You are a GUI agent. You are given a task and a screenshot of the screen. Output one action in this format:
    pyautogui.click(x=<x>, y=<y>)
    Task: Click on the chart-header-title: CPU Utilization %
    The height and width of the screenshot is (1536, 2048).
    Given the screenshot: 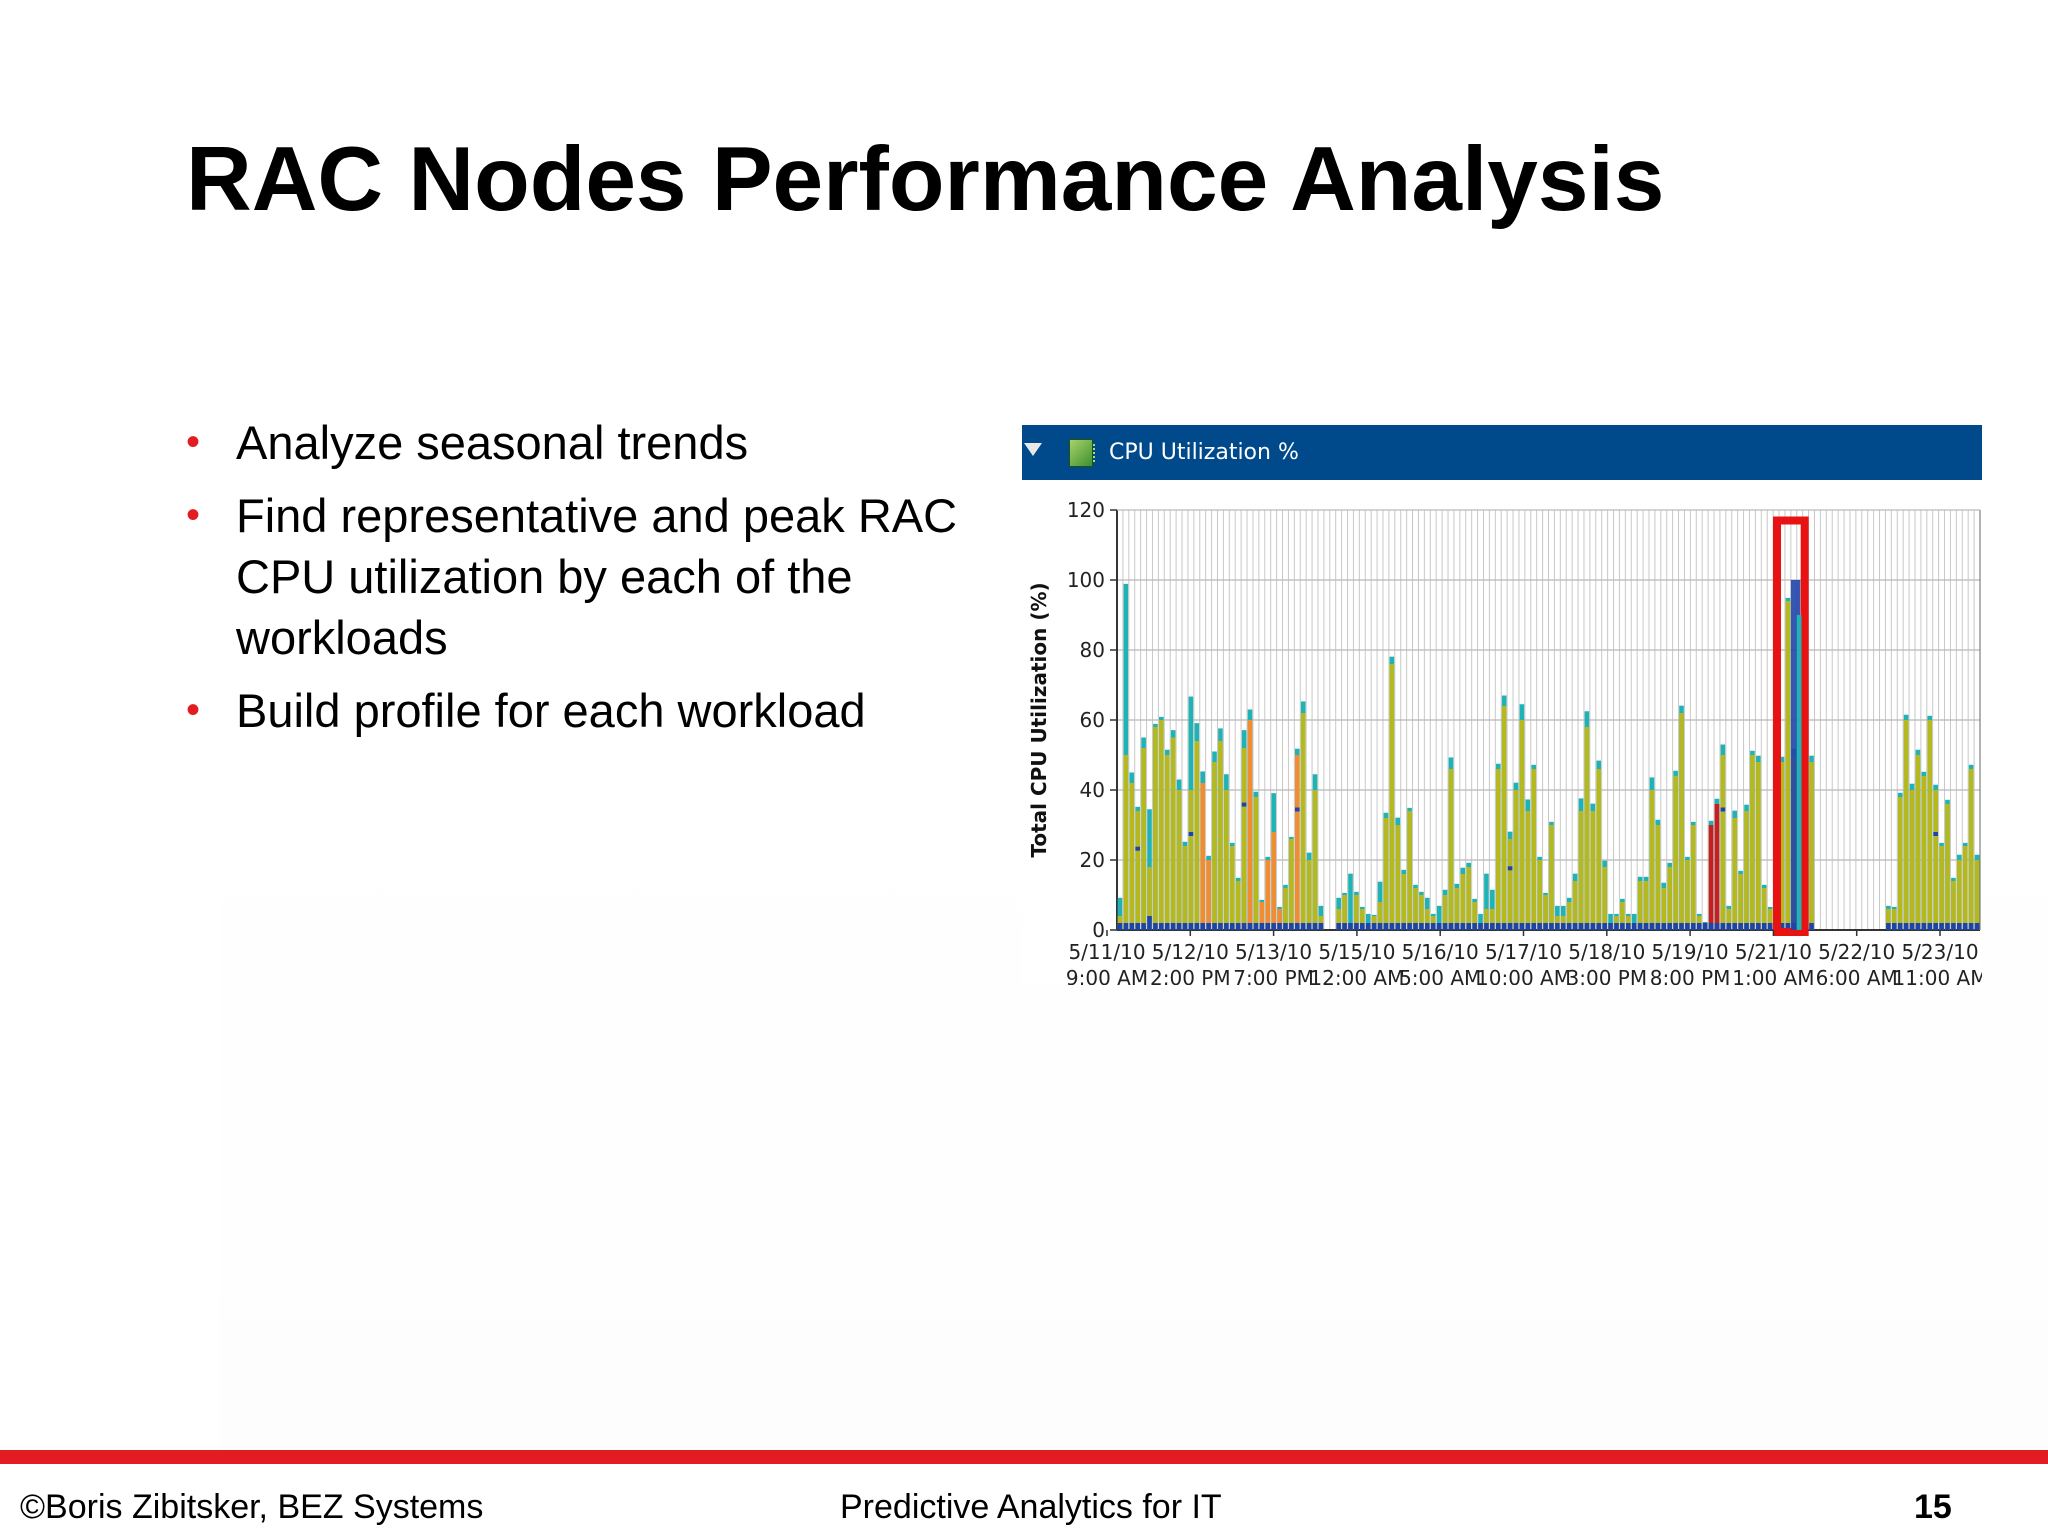 What is the action you would take?
    pyautogui.click(x=1204, y=452)
    